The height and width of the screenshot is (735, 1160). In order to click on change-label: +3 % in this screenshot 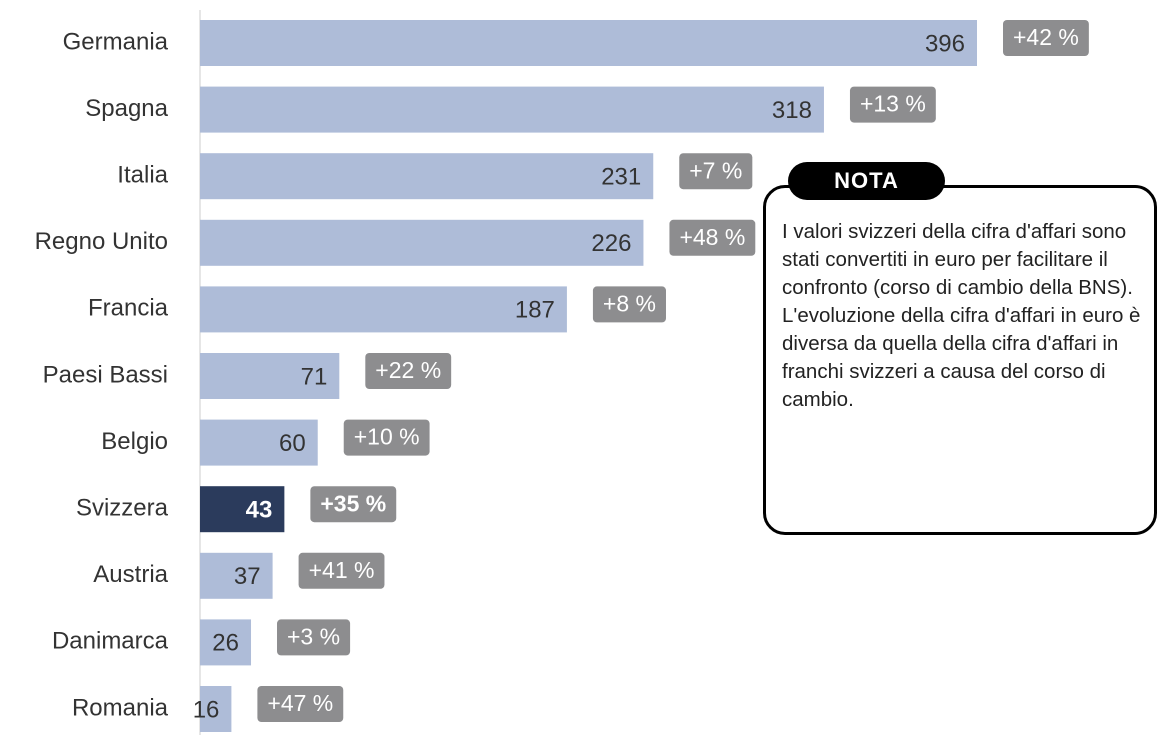, I will do `click(313, 636)`.